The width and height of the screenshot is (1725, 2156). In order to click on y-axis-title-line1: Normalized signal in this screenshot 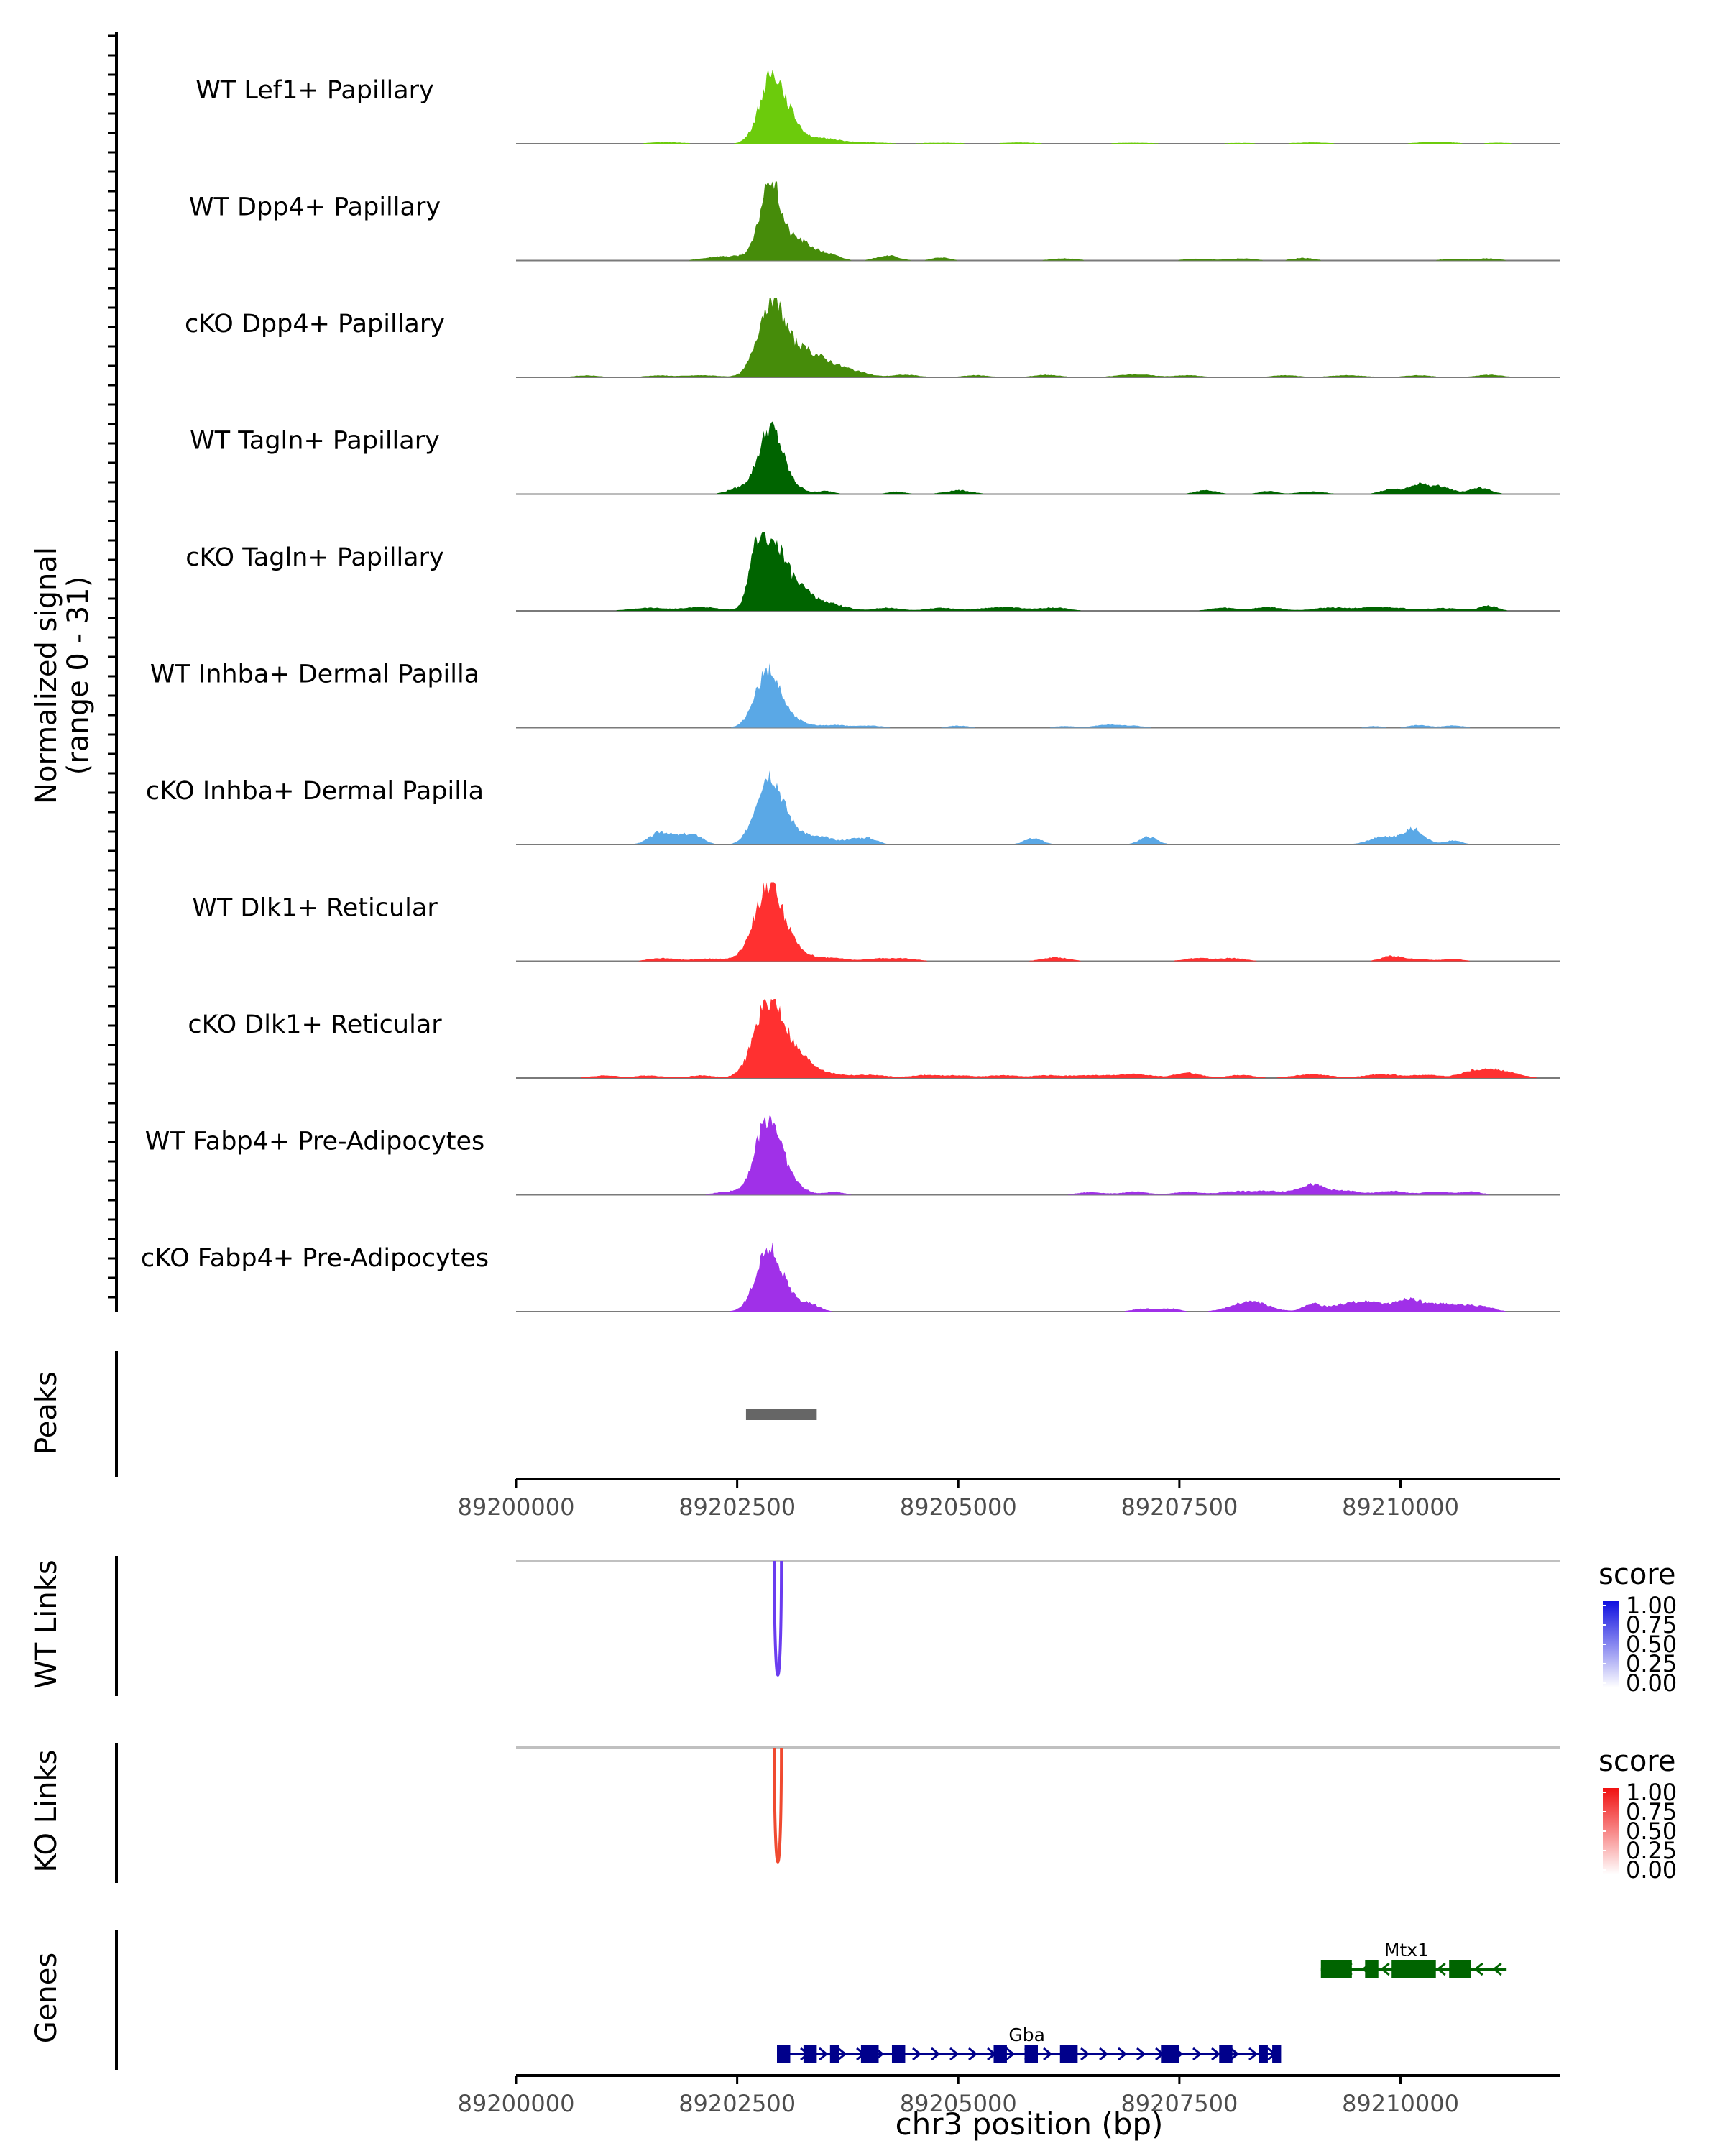, I will do `click(46, 675)`.